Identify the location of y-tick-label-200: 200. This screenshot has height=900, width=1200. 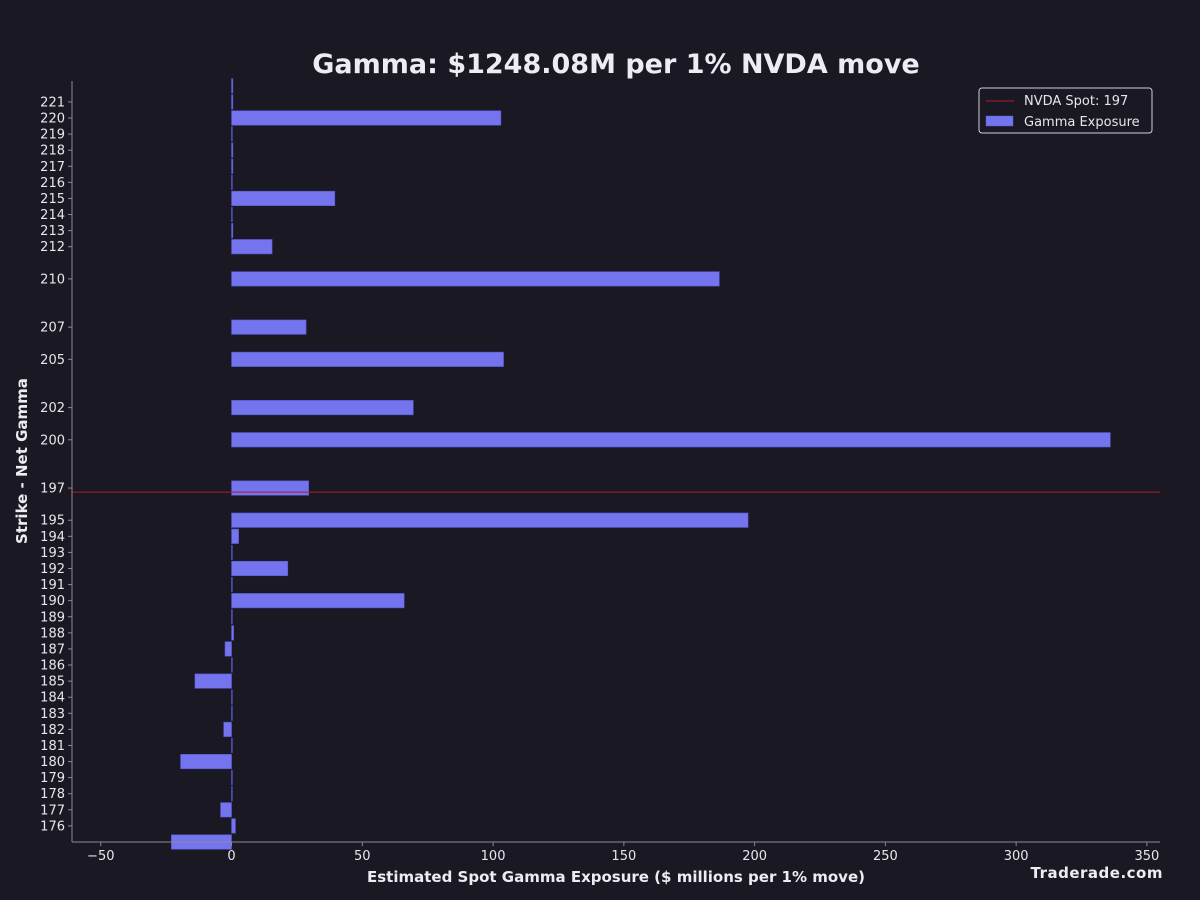
(52, 440).